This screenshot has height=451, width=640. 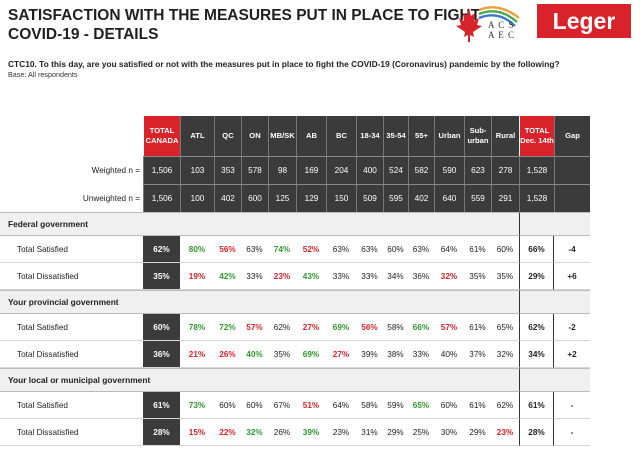 What do you see at coordinates (395, 405) in the screenshot?
I see `data-cell: 59%` at bounding box center [395, 405].